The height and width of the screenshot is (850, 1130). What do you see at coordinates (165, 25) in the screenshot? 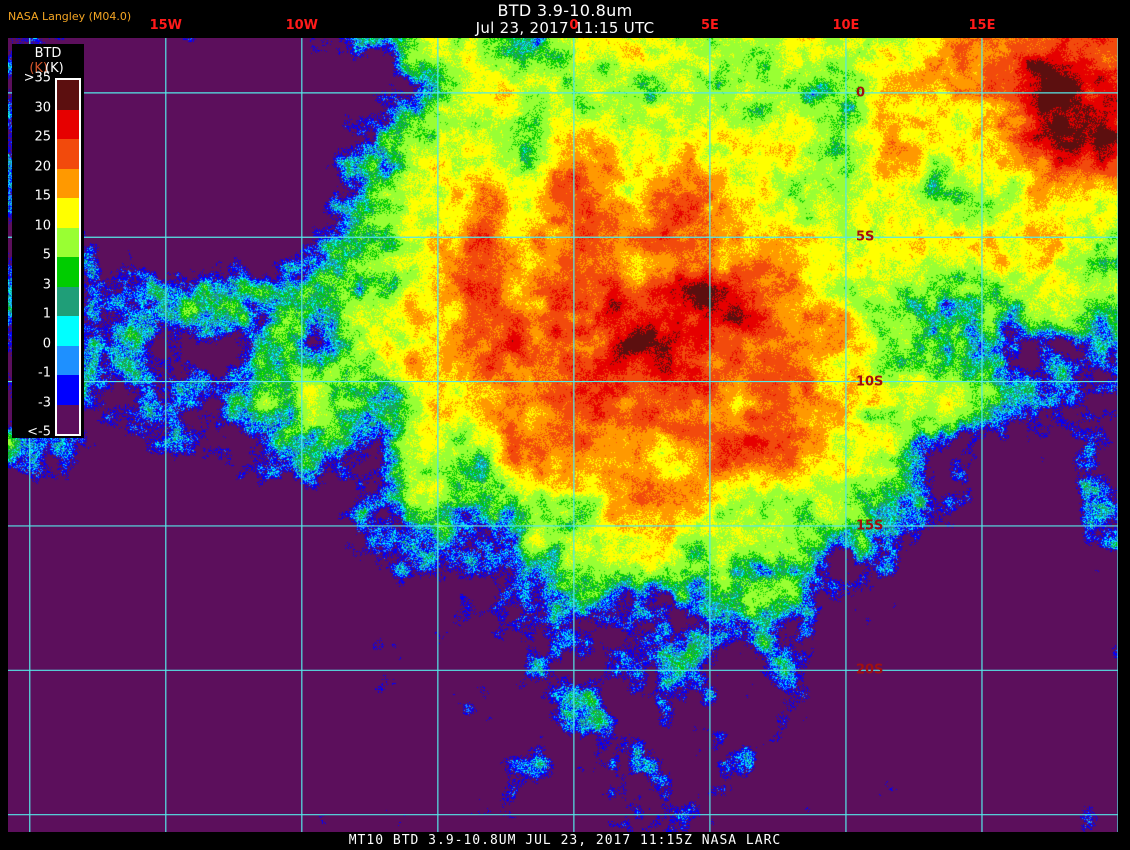
I see `lon-tick-15w: 15W` at bounding box center [165, 25].